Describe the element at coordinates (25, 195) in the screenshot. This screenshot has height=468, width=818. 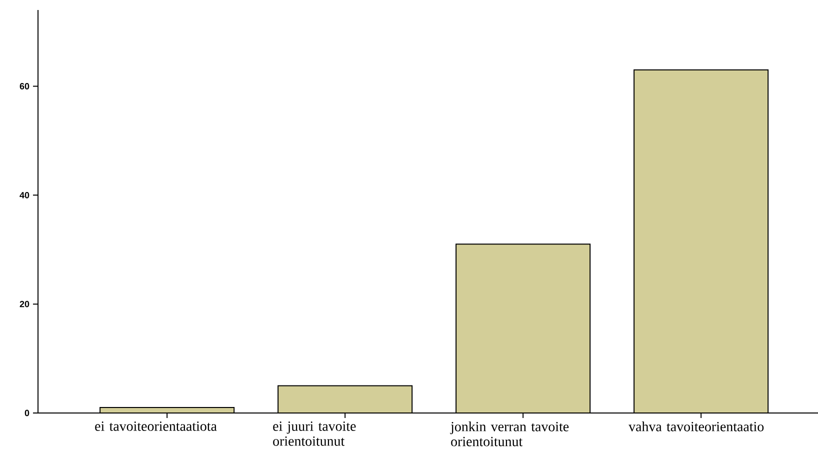
I see `y-tick-label: 40` at that location.